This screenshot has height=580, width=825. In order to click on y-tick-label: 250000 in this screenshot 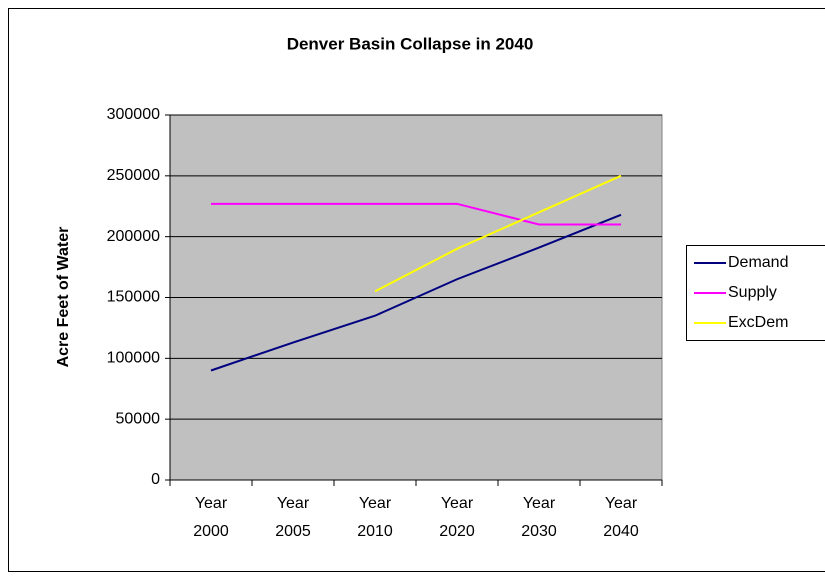, I will do `click(133, 175)`.